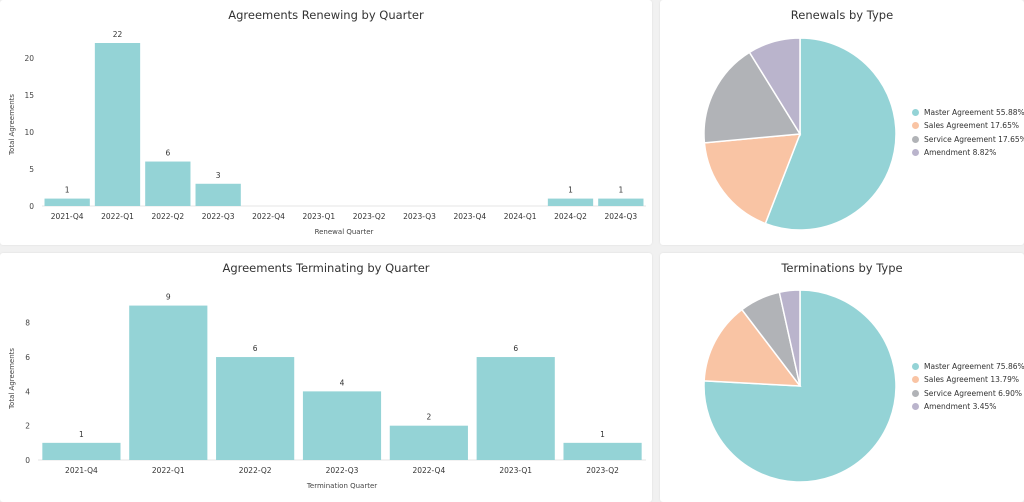 The height and width of the screenshot is (502, 1024). I want to click on y-tick-label: 5, so click(31, 169).